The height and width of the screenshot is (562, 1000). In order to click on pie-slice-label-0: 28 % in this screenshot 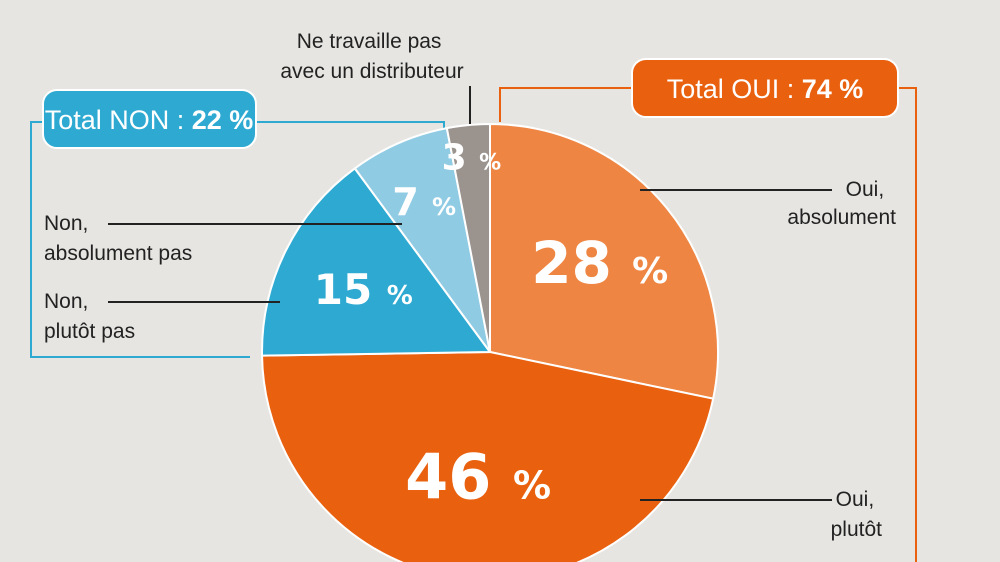, I will do `click(599, 263)`.